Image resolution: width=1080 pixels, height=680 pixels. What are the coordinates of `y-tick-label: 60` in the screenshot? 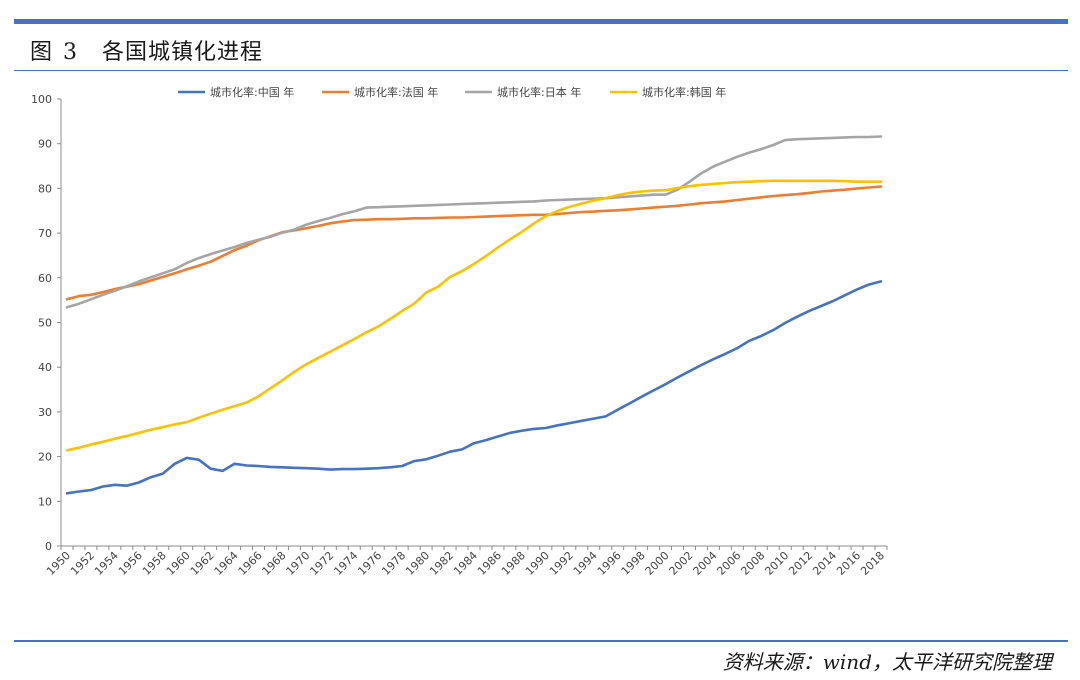 It's located at (45, 278).